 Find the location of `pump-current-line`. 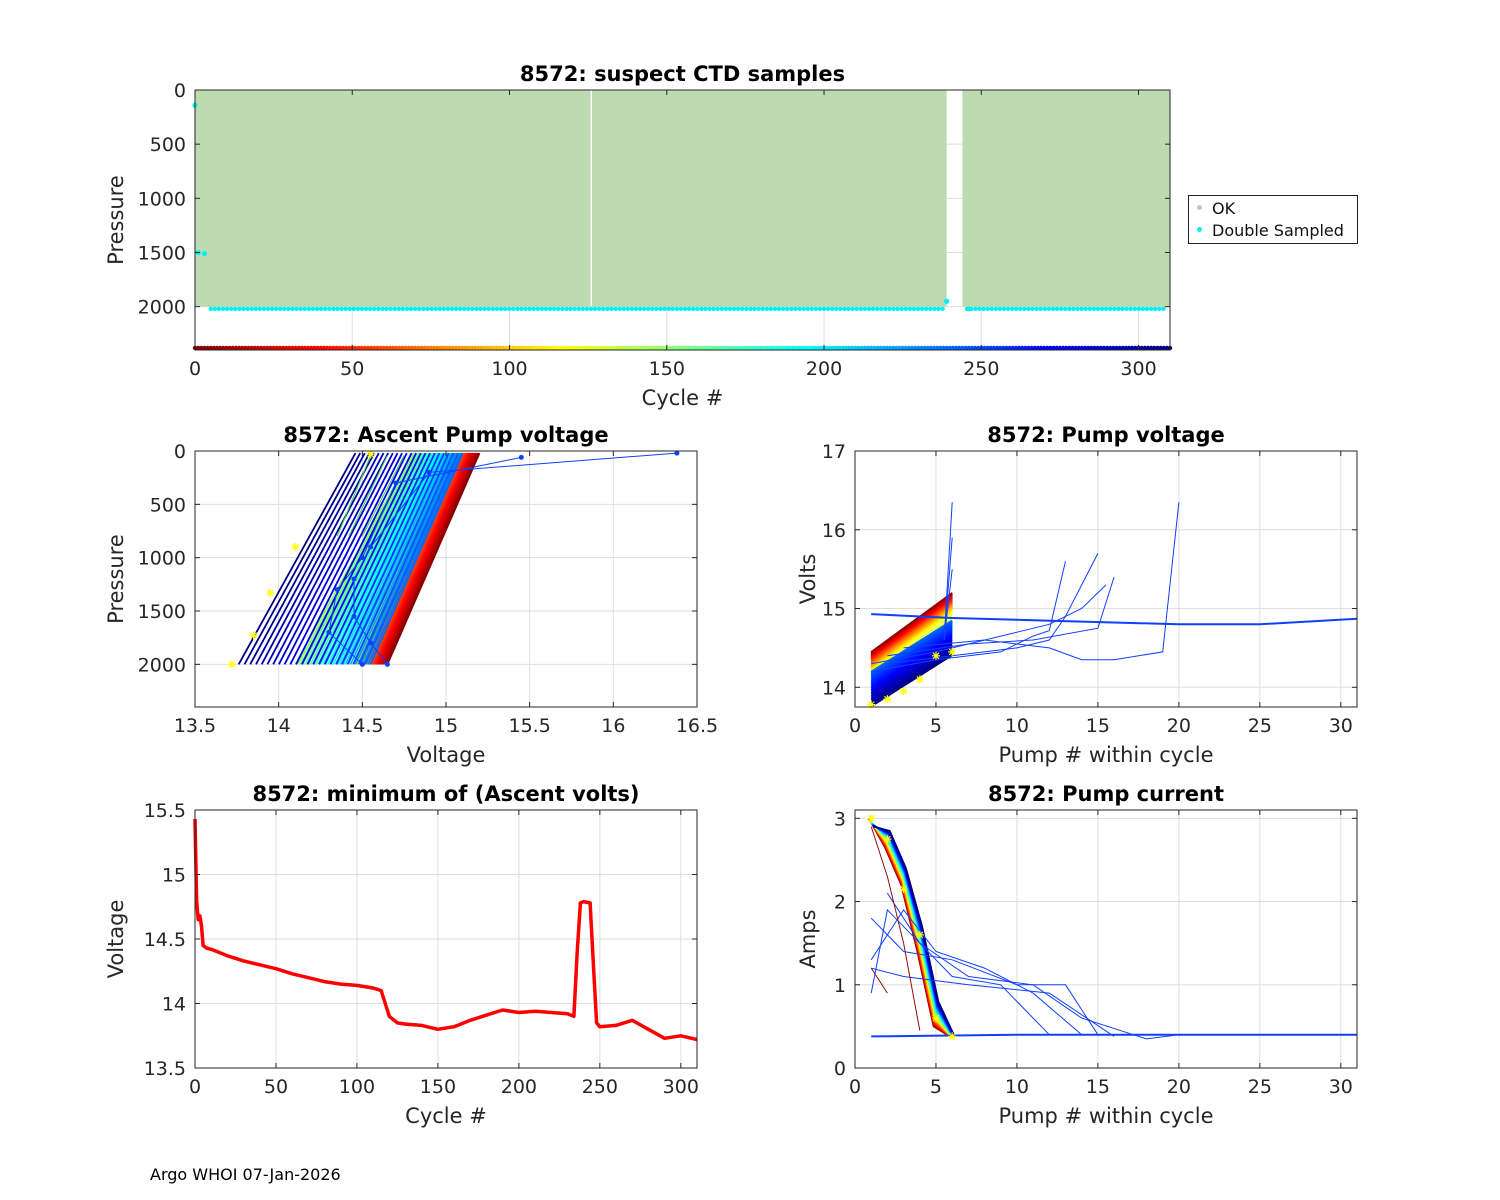

pump-current-line is located at coordinates (914, 931).